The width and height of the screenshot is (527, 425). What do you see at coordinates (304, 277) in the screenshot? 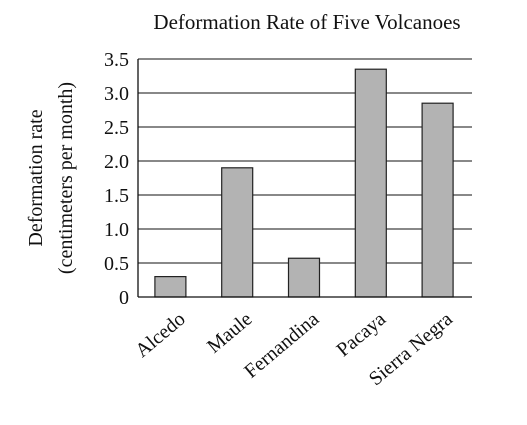
I see `bar-fernandina` at bounding box center [304, 277].